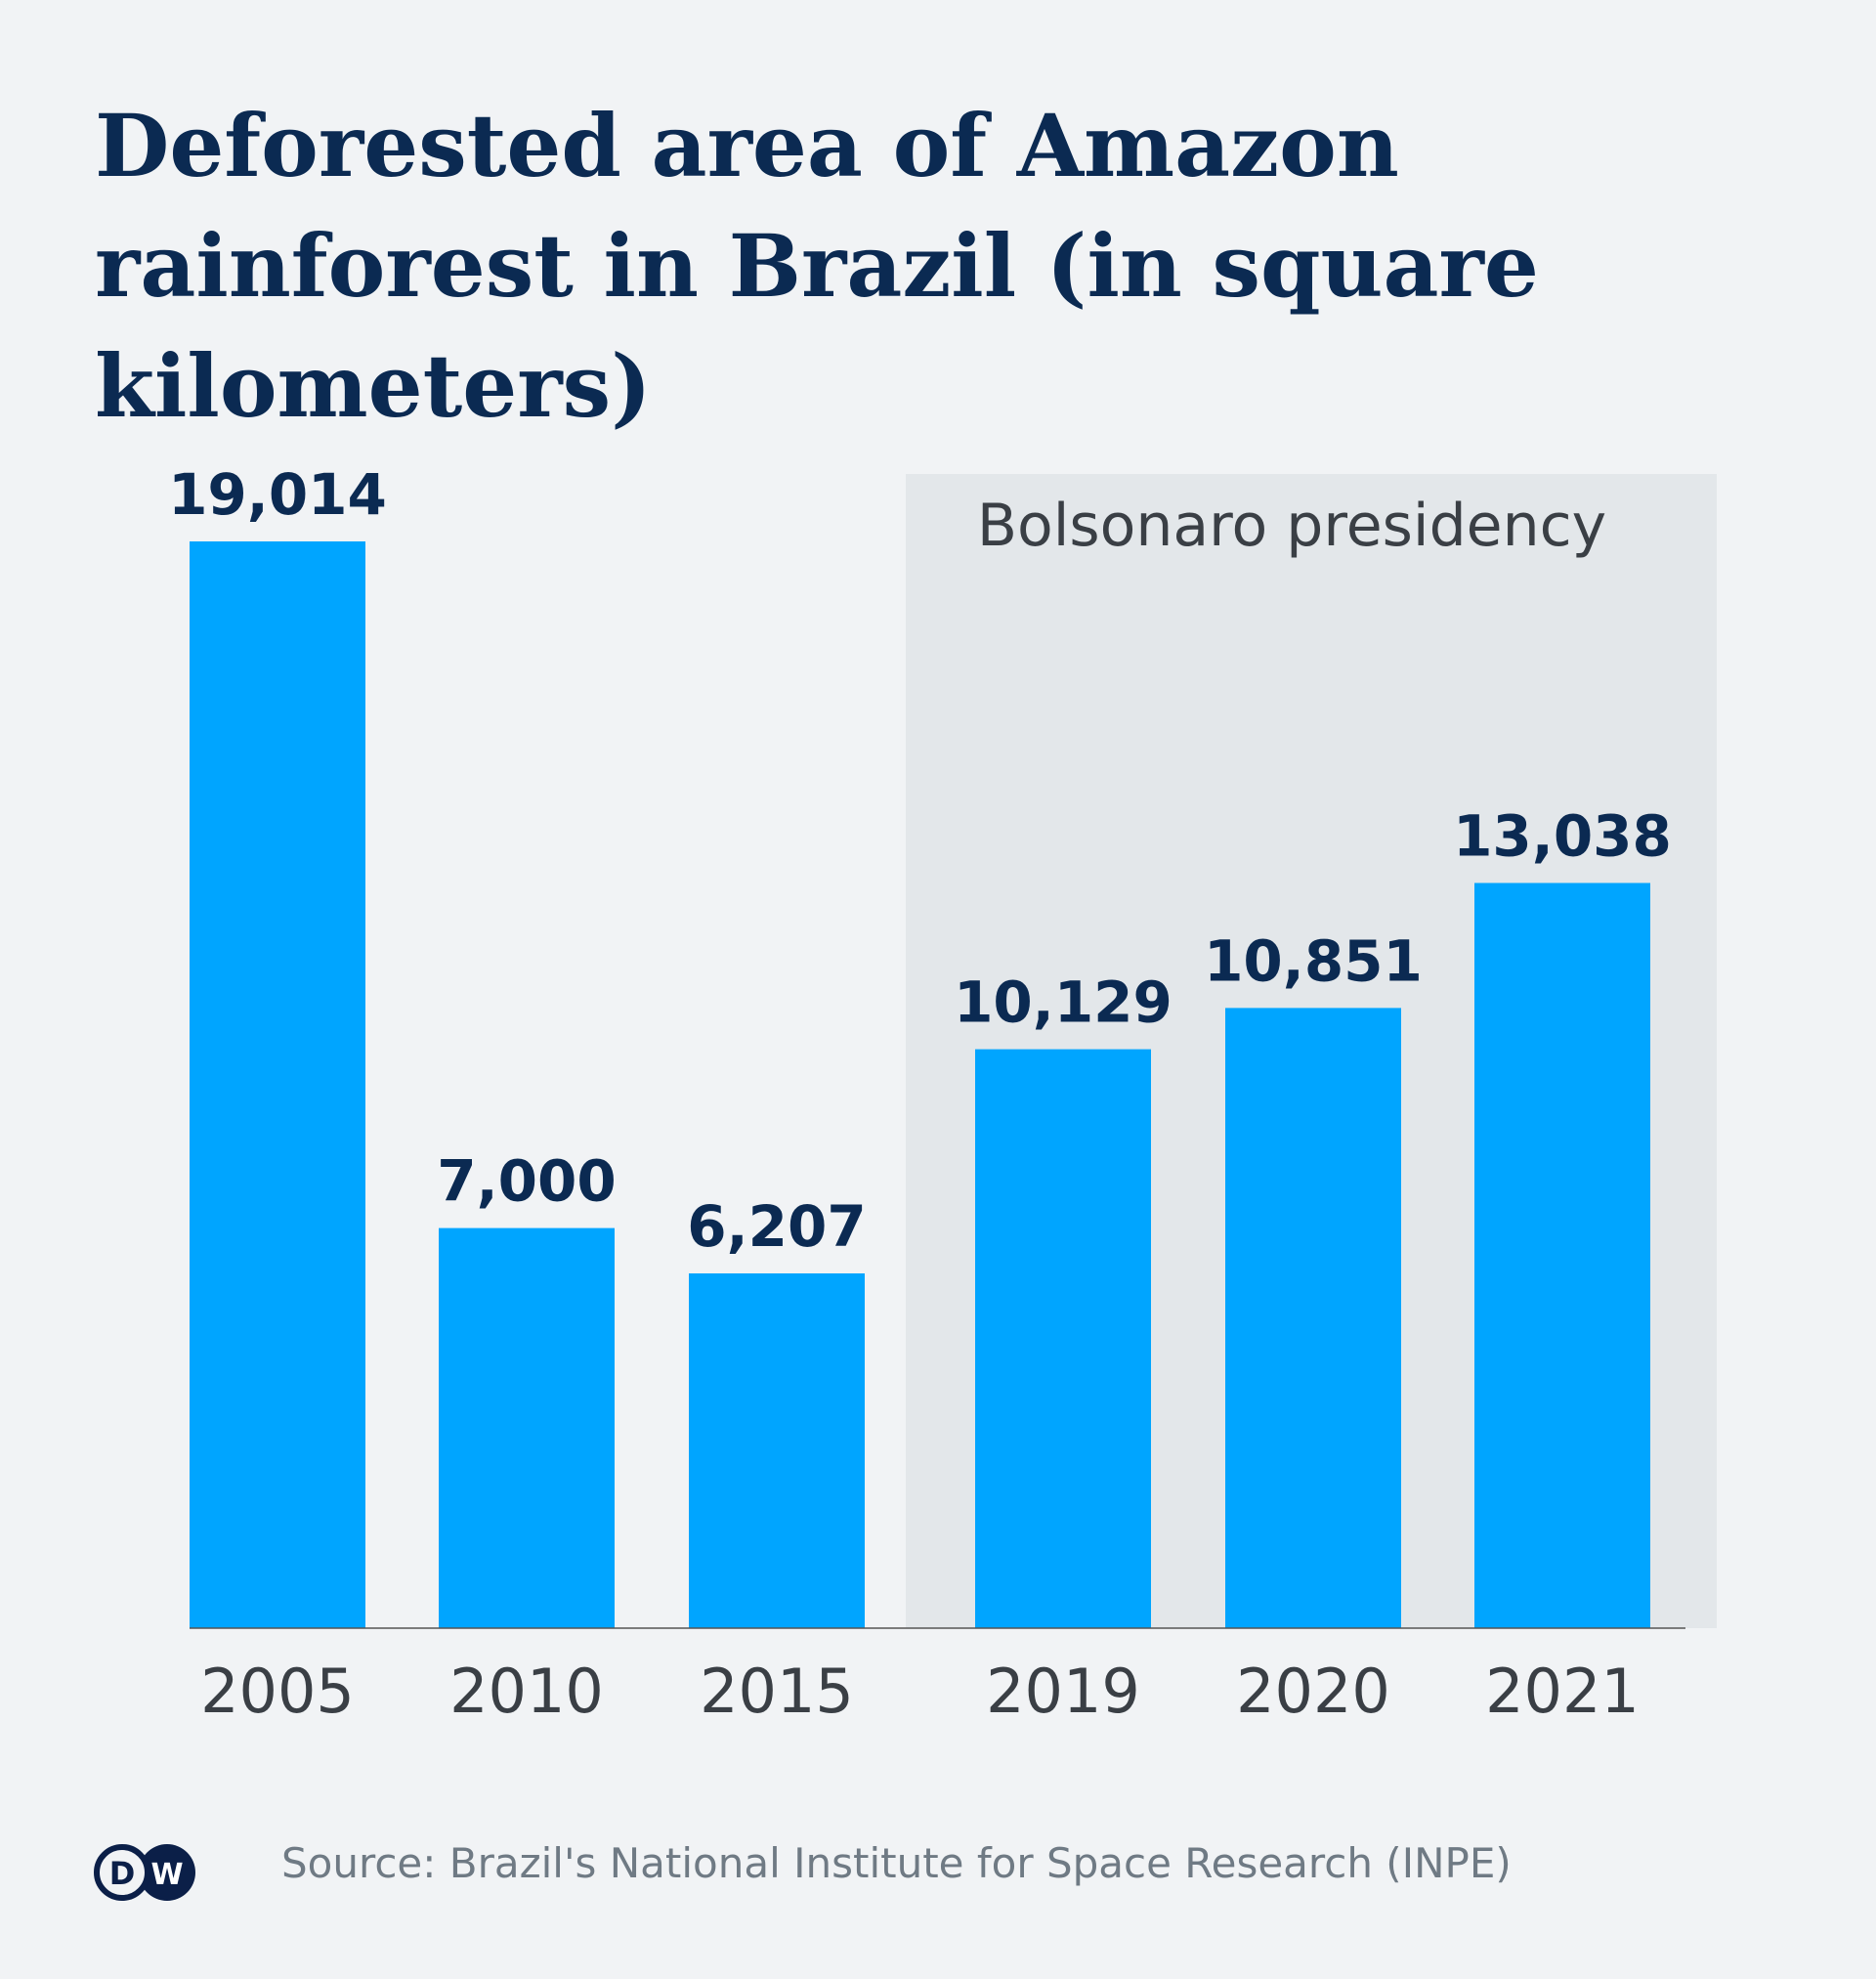 This screenshot has height=1979, width=1876. I want to click on x-tick-label-2015: 2015, so click(777, 1691).